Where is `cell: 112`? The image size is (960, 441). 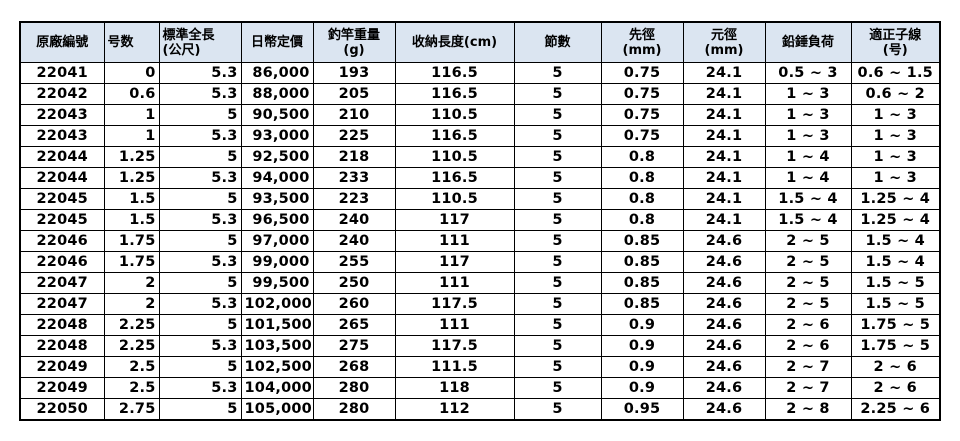
cell: 112 is located at coordinates (454, 409).